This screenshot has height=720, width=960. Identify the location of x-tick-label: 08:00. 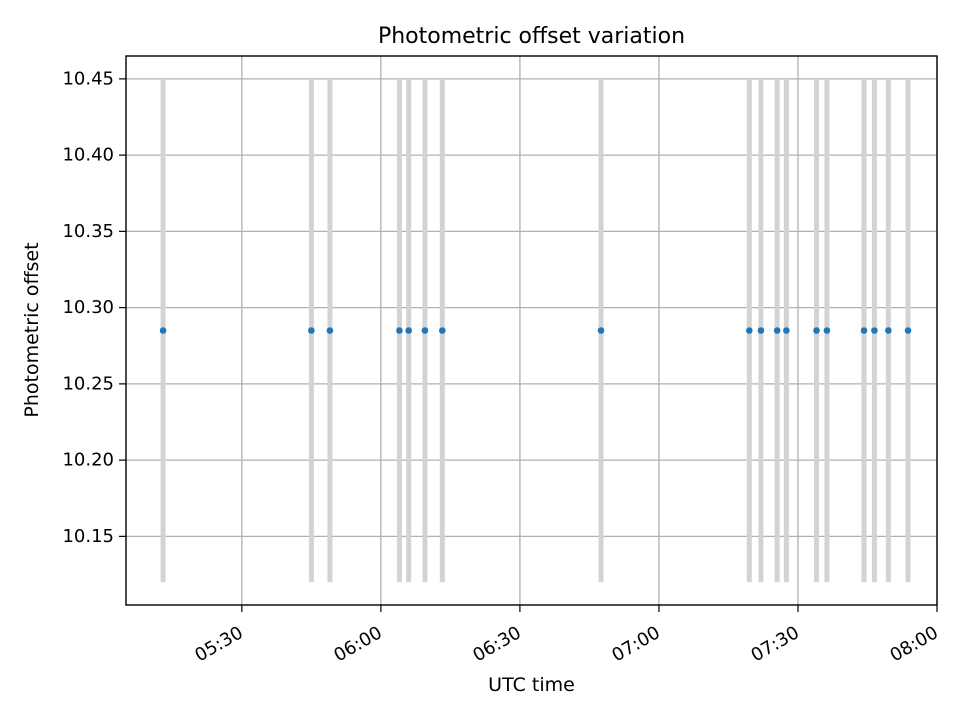
(913, 644).